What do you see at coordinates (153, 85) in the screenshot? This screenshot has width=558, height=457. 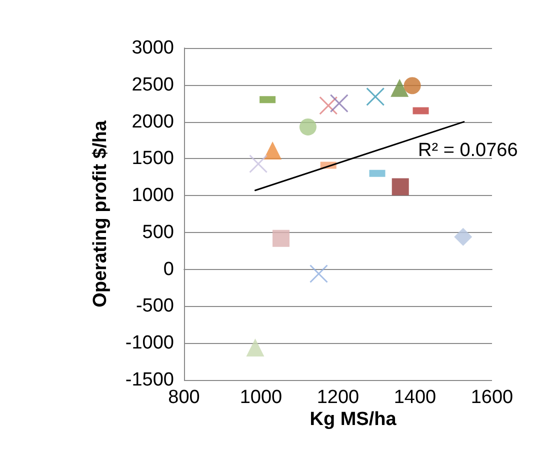 I see `y-tick-label: 2500` at bounding box center [153, 85].